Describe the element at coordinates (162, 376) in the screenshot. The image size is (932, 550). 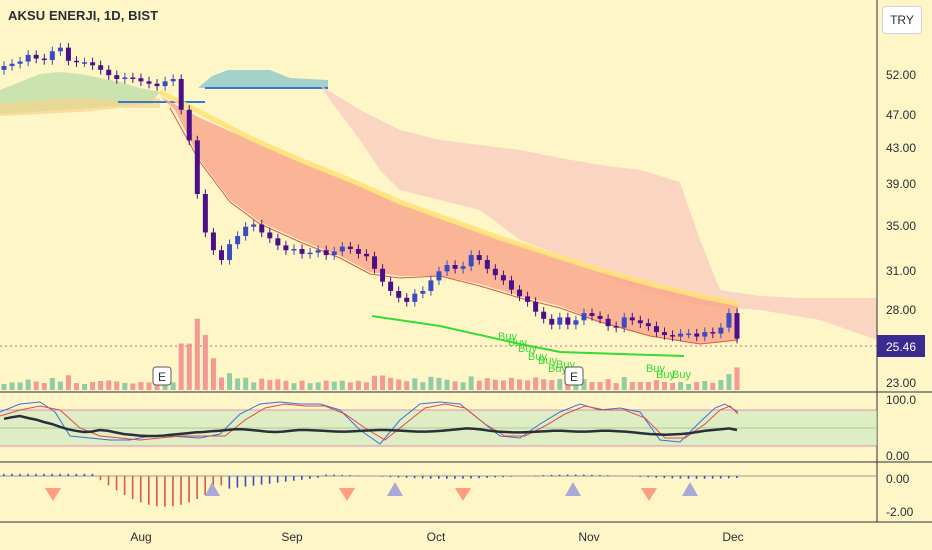
I see `earnings-marker-1: E` at that location.